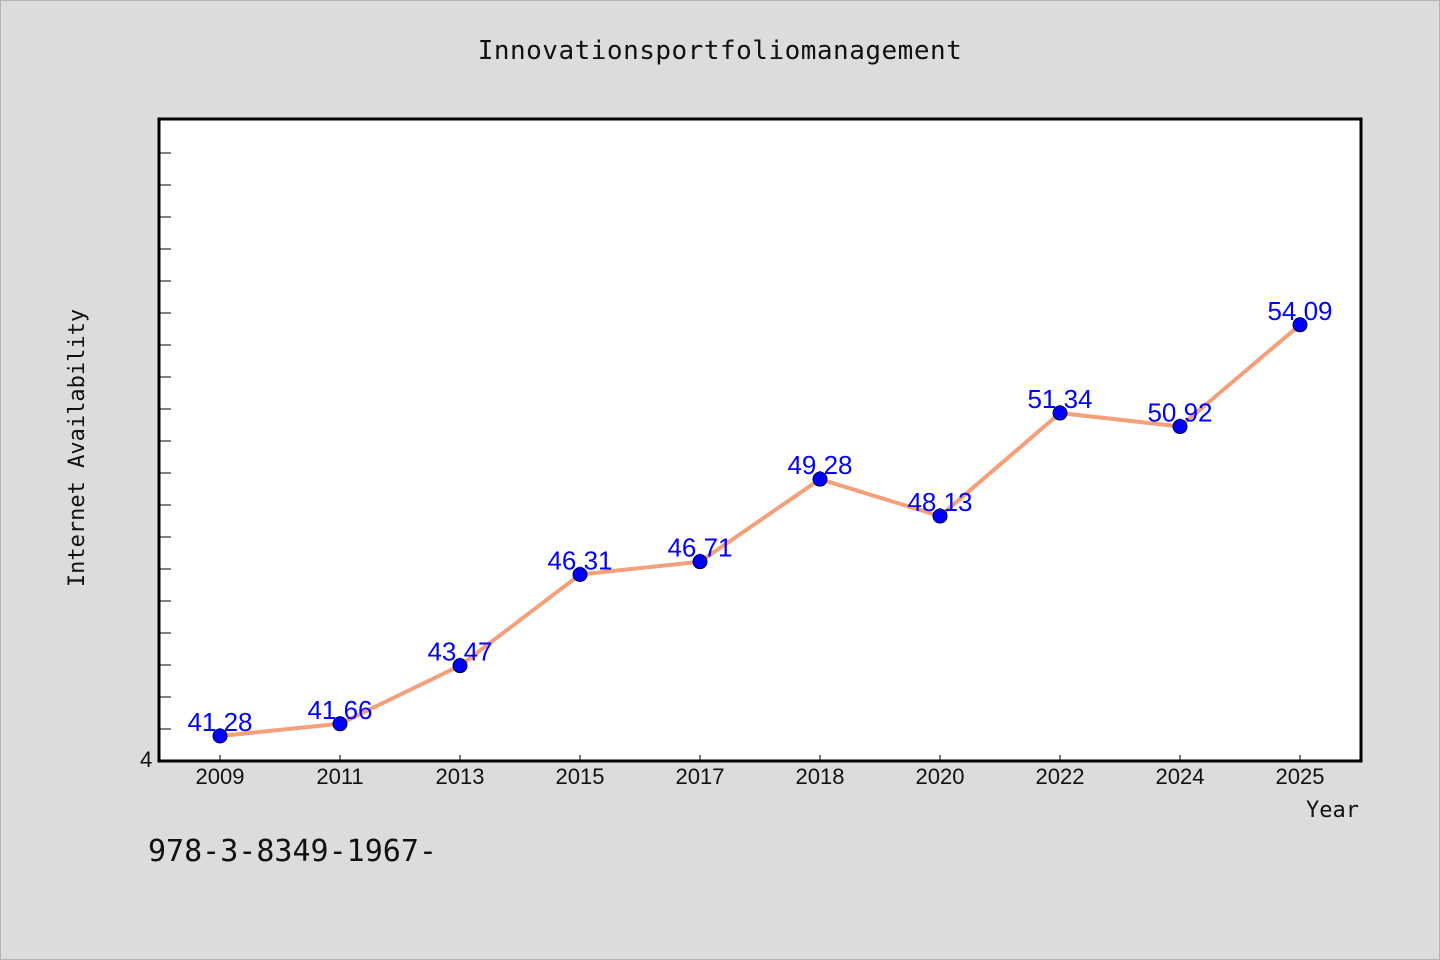 The image size is (1440, 960). What do you see at coordinates (1179, 413) in the screenshot?
I see `data-label: 50.92` at bounding box center [1179, 413].